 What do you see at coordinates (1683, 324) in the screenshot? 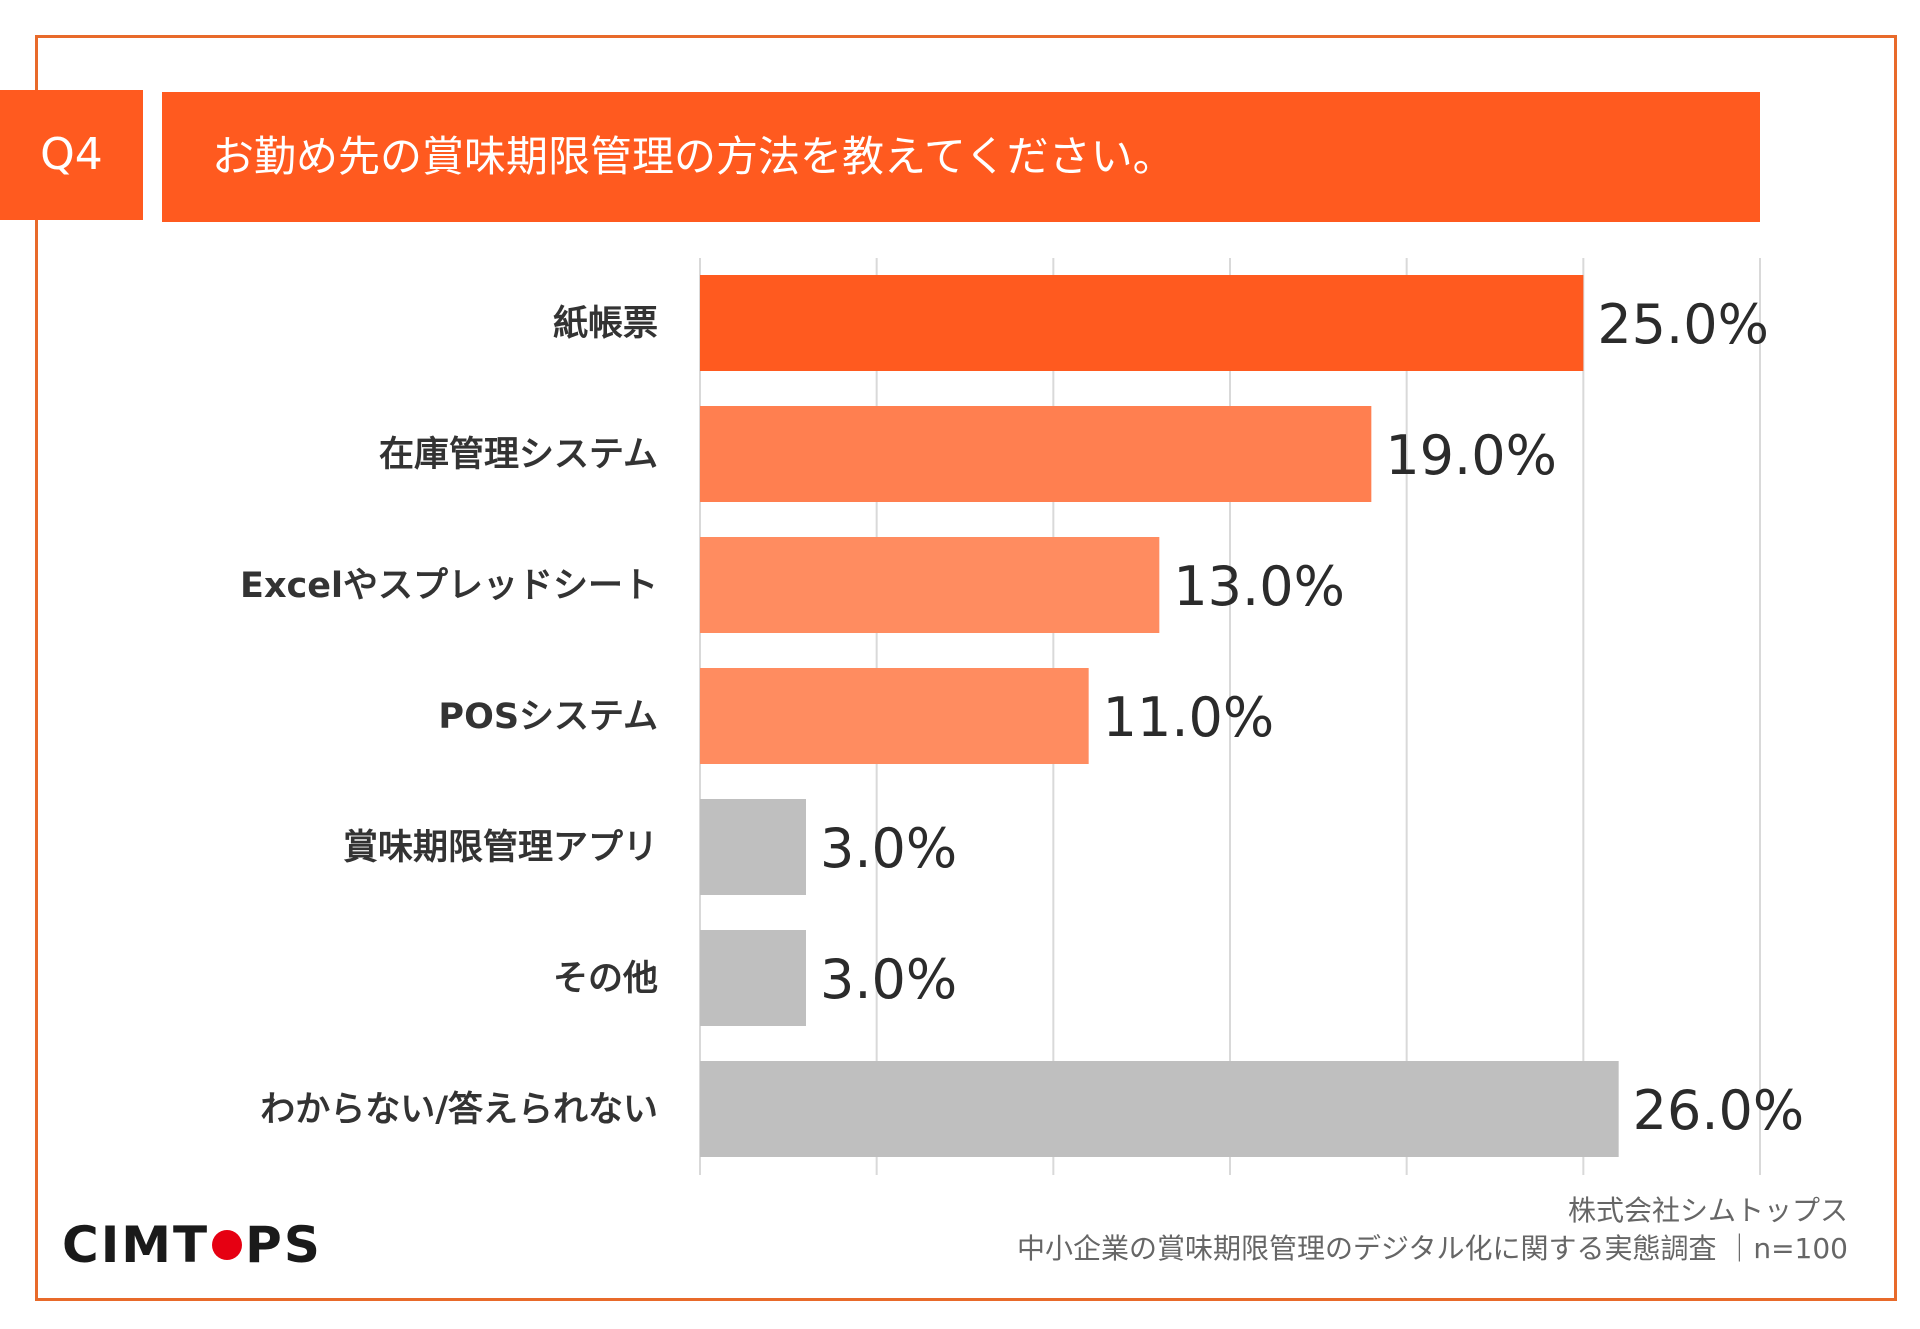
I see `value-label: 25.0%` at bounding box center [1683, 324].